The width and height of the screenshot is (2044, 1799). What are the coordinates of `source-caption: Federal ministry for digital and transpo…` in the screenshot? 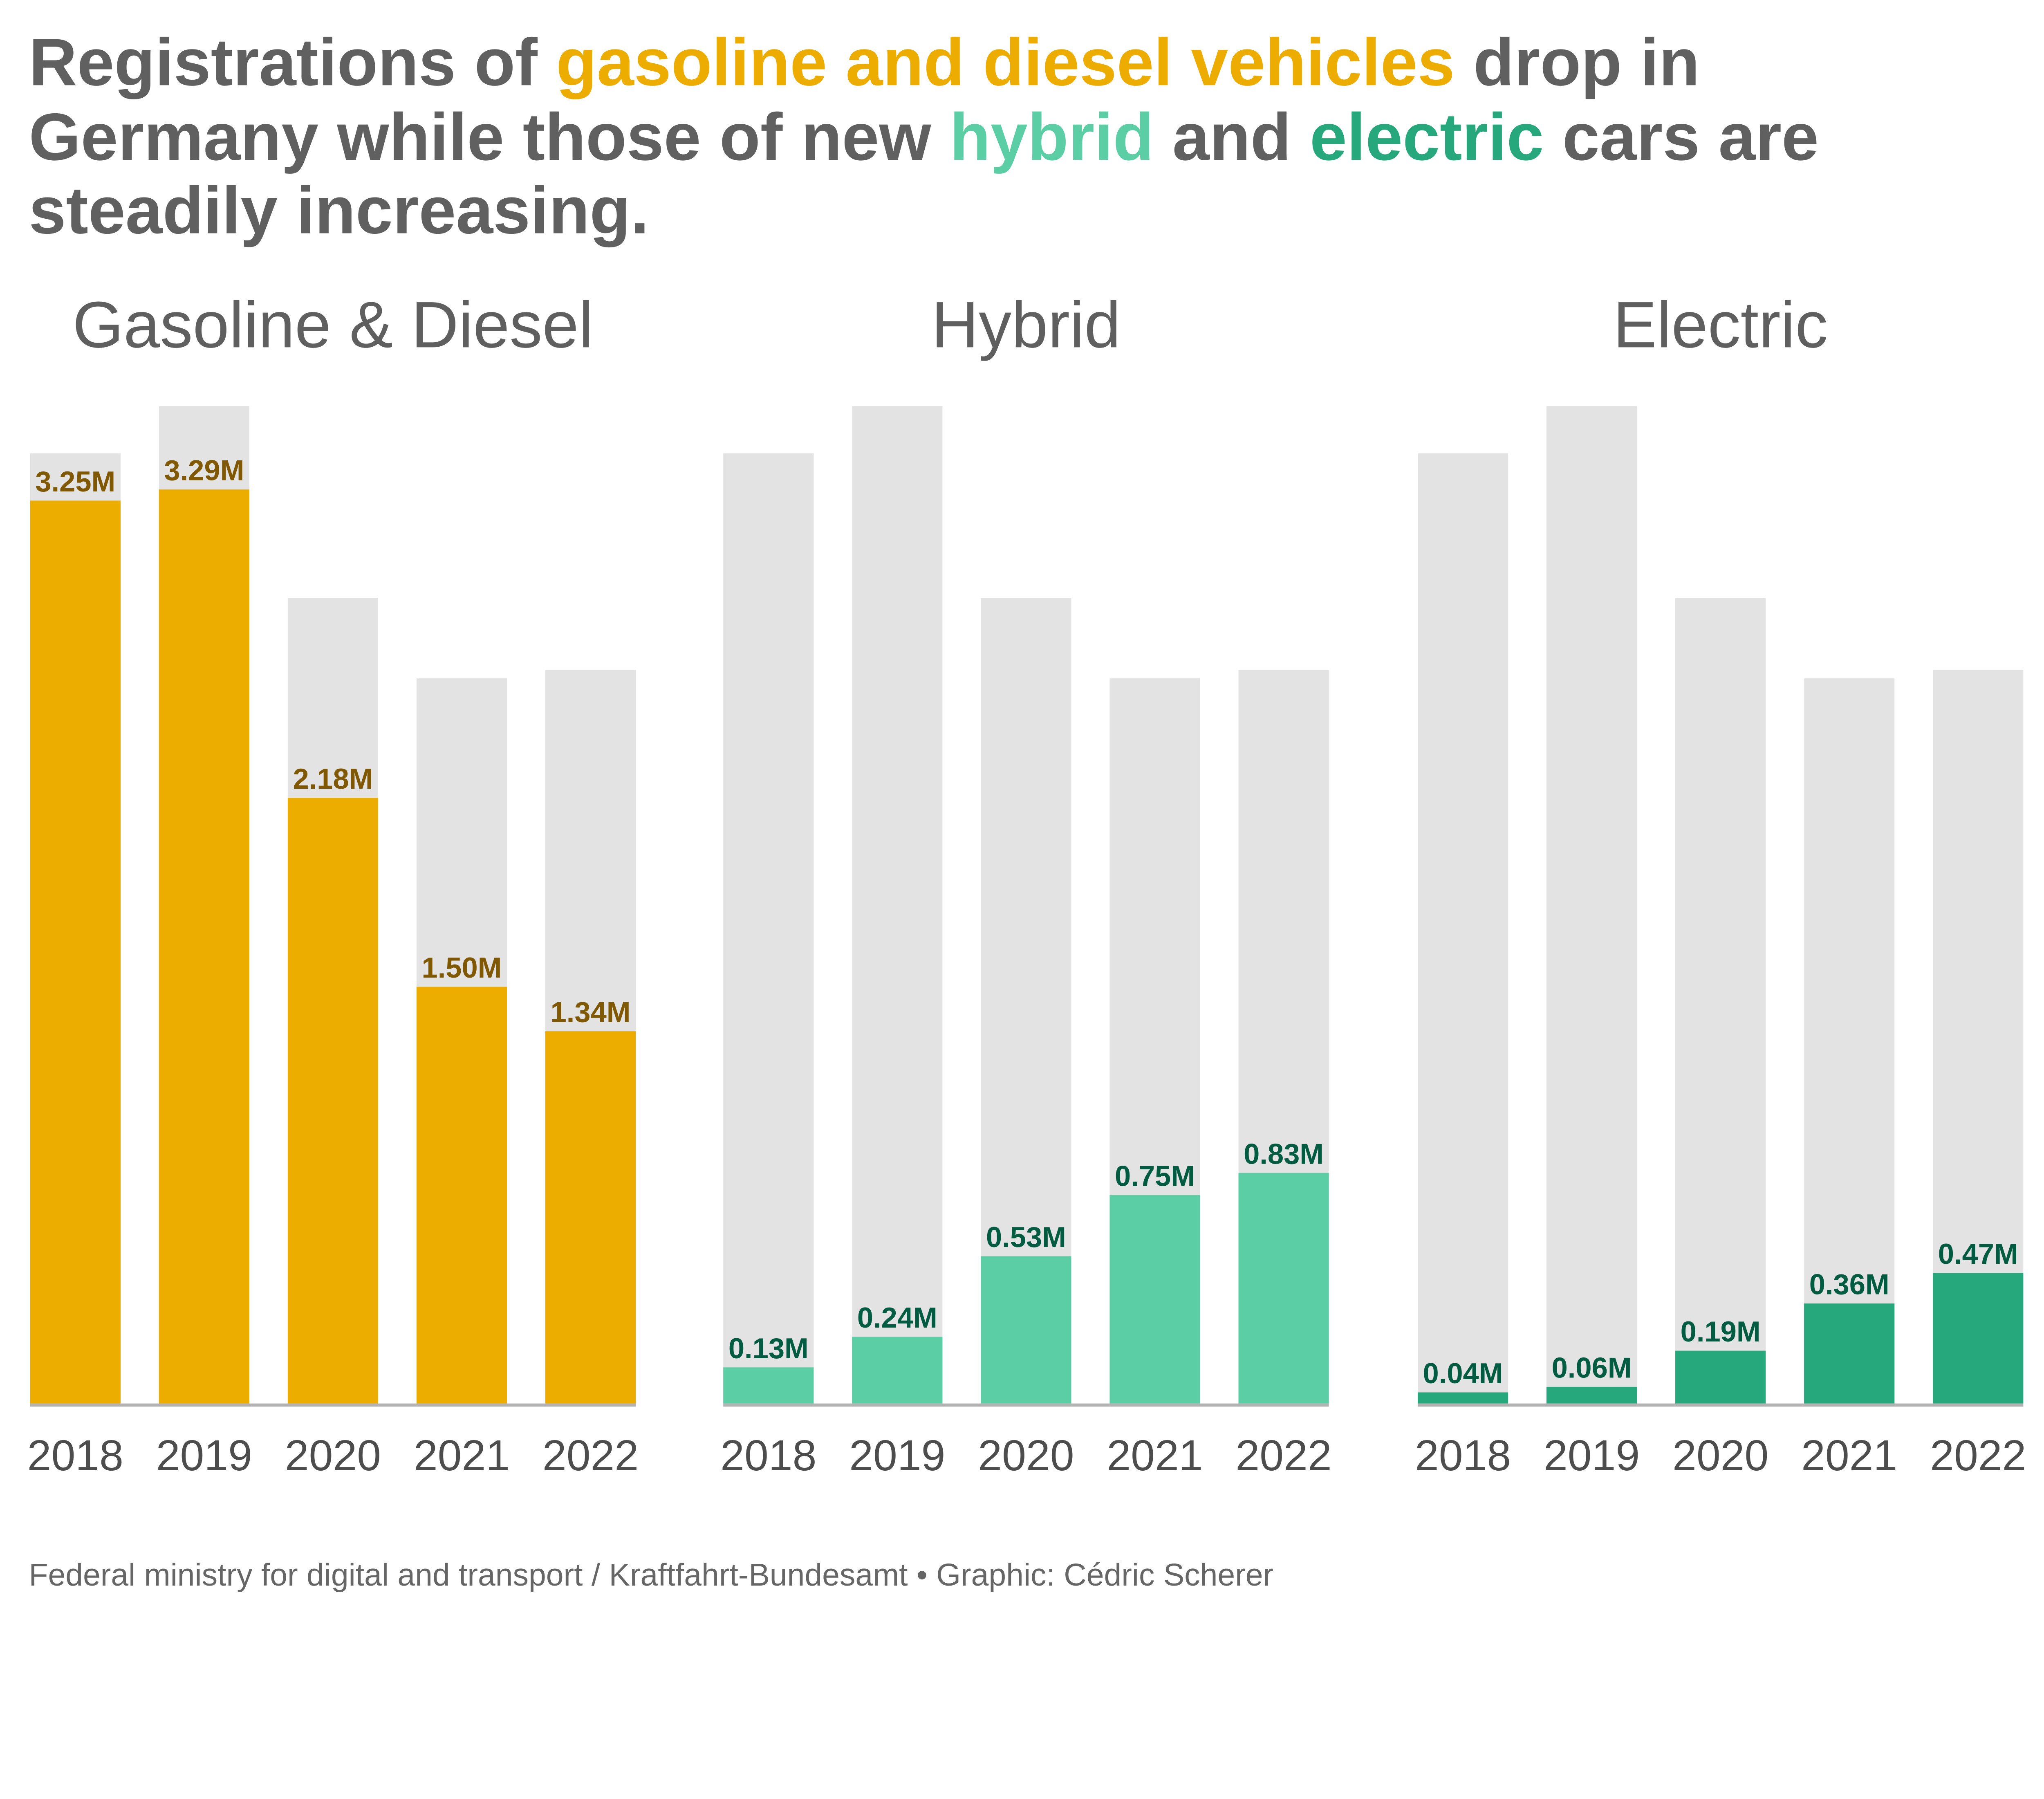 It's located at (652, 1575).